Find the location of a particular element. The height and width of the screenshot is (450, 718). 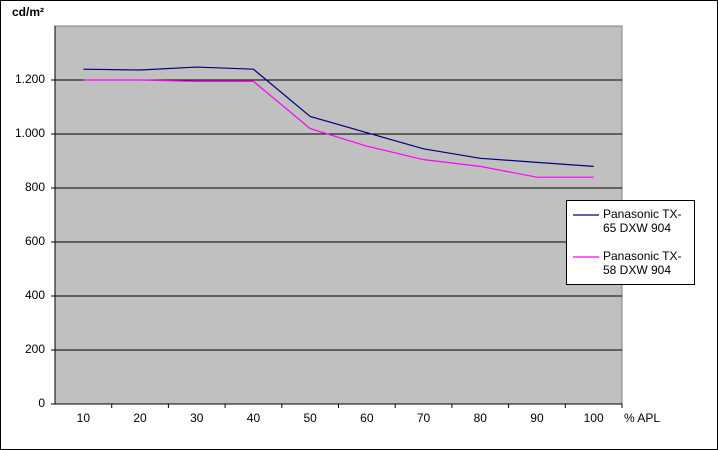

x-tick-label: 50 is located at coordinates (310, 418).